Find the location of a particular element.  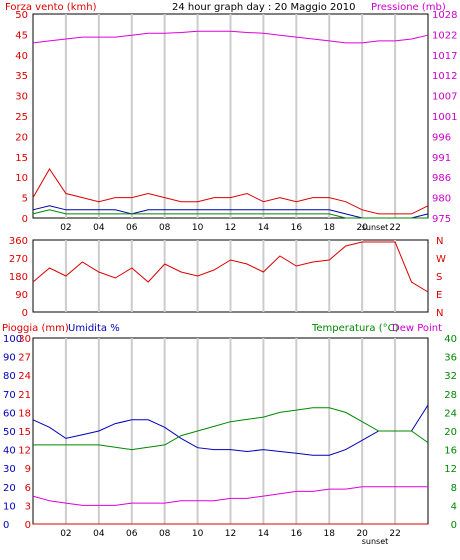

temperature-y-tick-label: 0 is located at coordinates (454, 525).